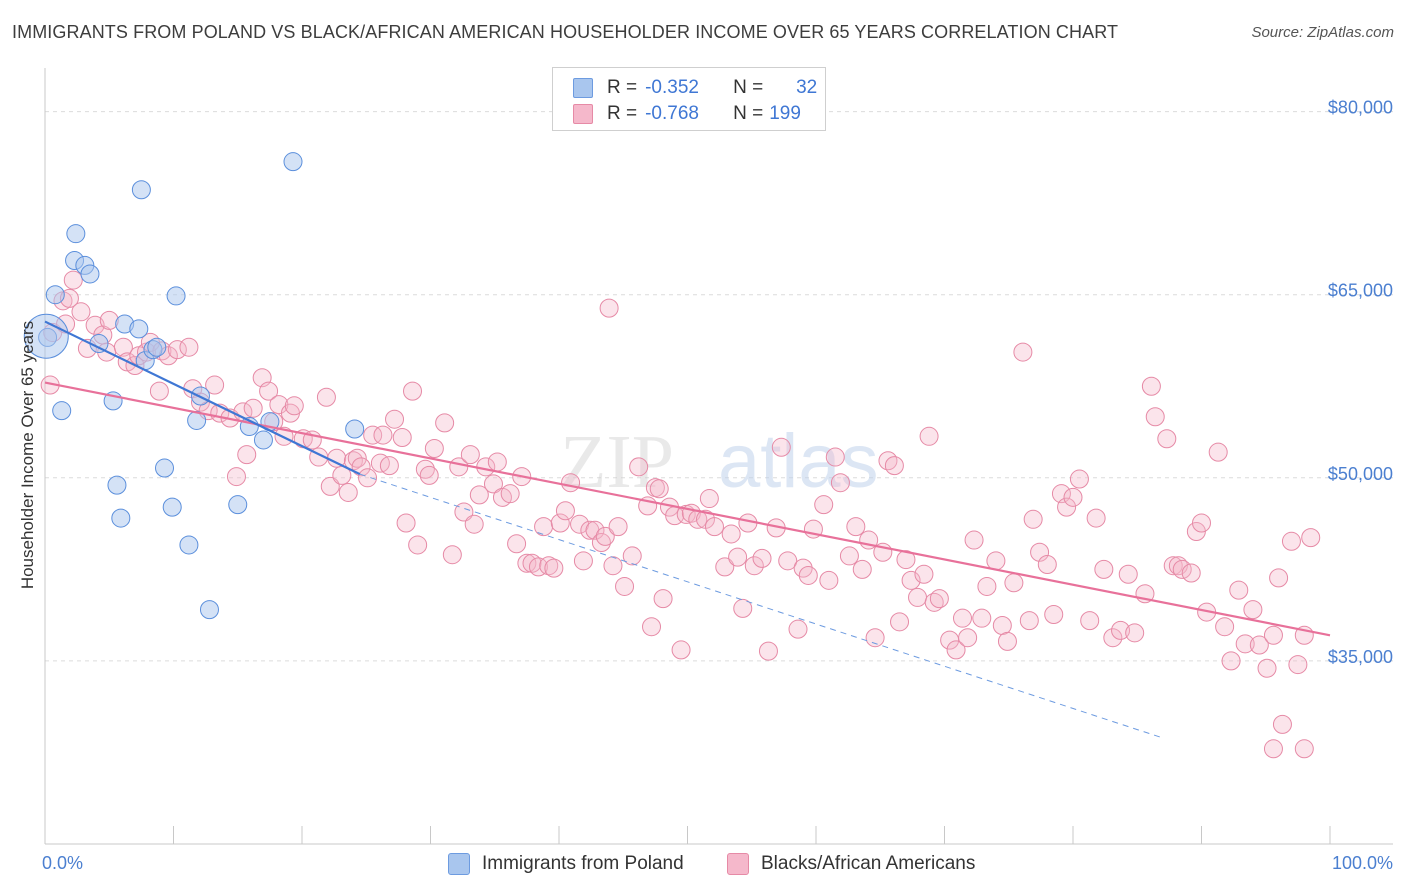 The height and width of the screenshot is (892, 1406). What do you see at coordinates (202, 398) in the screenshot?
I see `trend-line-poland` at bounding box center [202, 398].